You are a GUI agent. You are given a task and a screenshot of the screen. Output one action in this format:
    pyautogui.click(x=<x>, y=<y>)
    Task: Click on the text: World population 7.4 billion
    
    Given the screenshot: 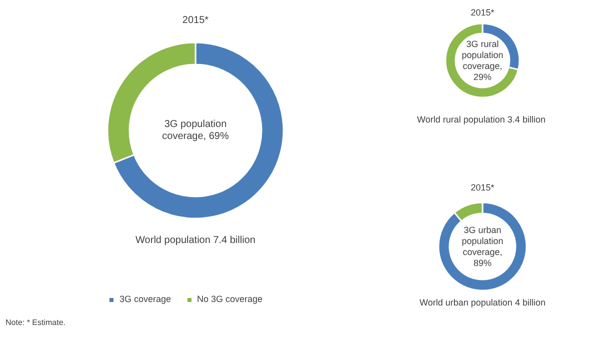 What is the action you would take?
    pyautogui.click(x=196, y=240)
    